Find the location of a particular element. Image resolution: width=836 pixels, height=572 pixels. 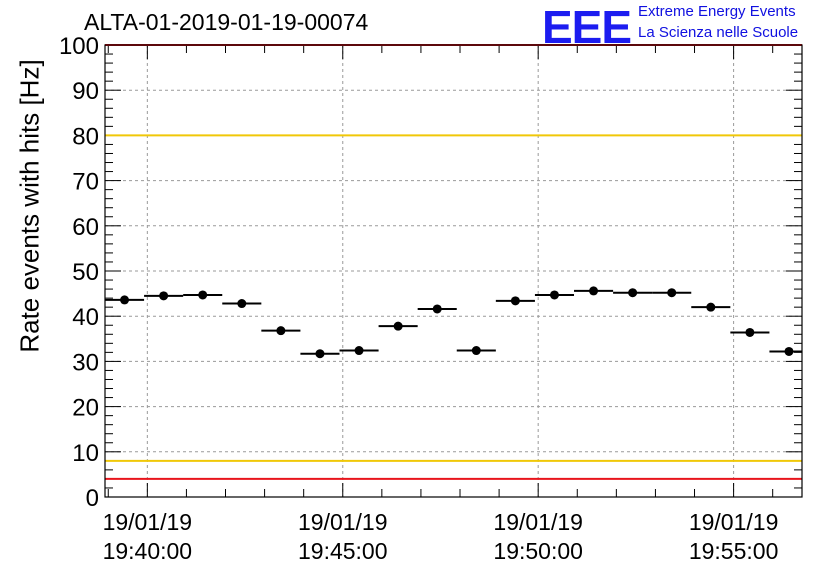

y-tick-label: 90 is located at coordinates (85, 91).